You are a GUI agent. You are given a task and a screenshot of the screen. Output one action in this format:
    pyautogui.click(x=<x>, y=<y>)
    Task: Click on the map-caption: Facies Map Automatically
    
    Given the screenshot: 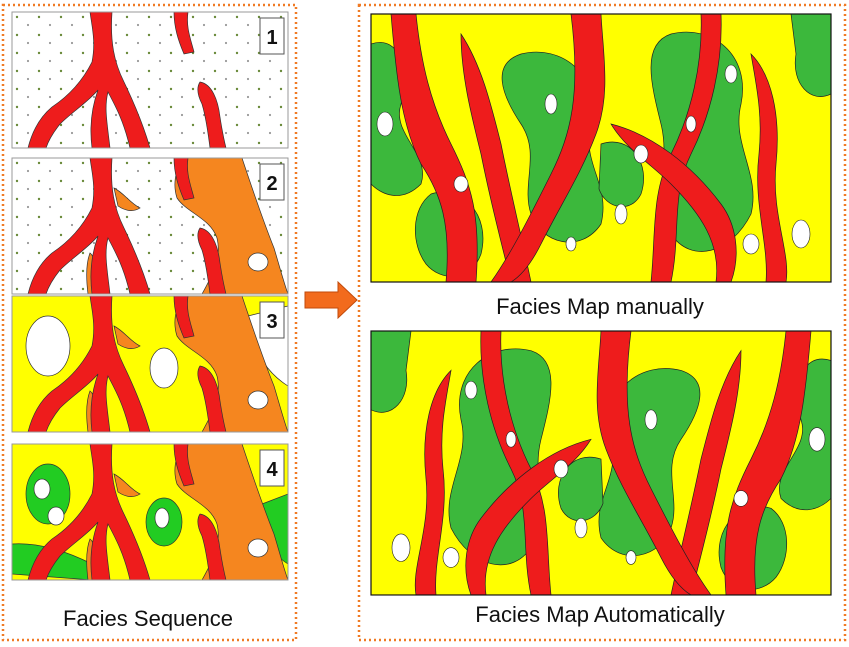 What is the action you would take?
    pyautogui.click(x=599, y=614)
    